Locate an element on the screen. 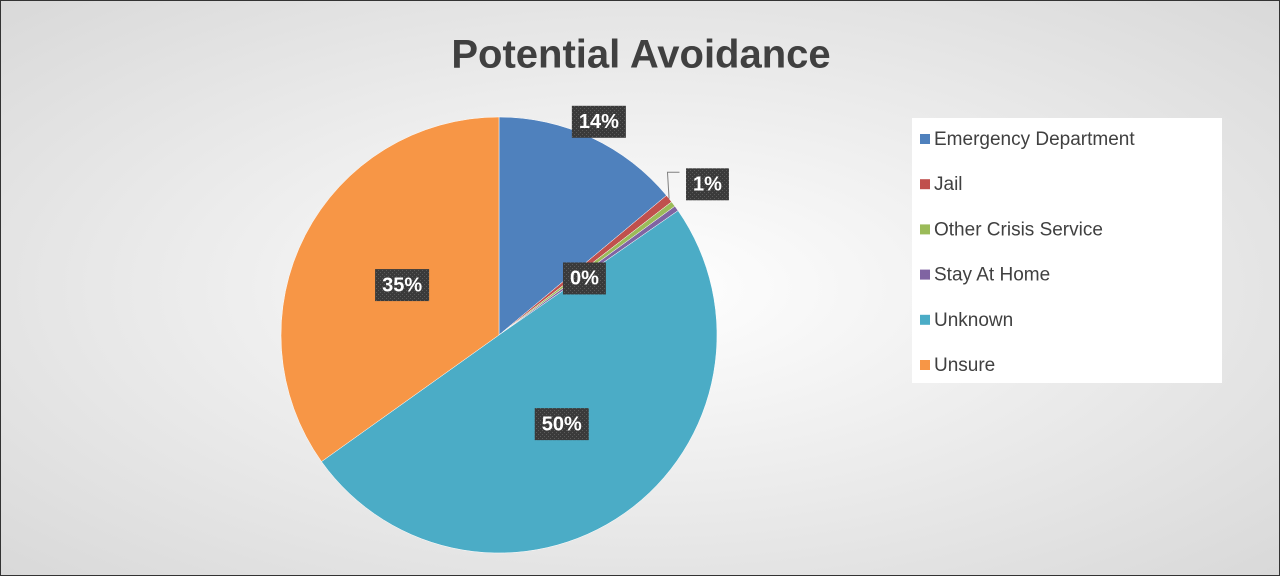 This screenshot has height=576, width=1280. data-label: 14% is located at coordinates (599, 122).